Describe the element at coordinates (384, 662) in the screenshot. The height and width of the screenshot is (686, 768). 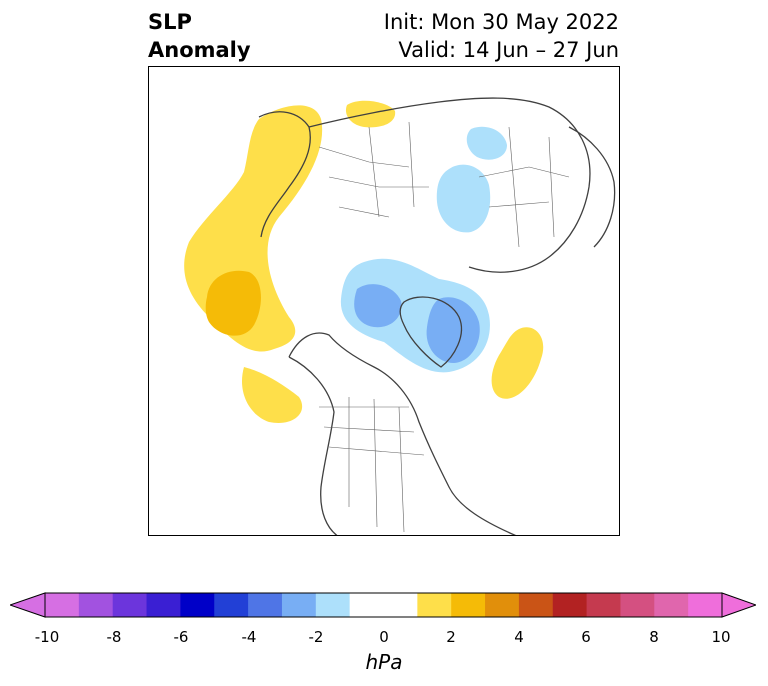
I see `colorbar-unit: hPa` at that location.